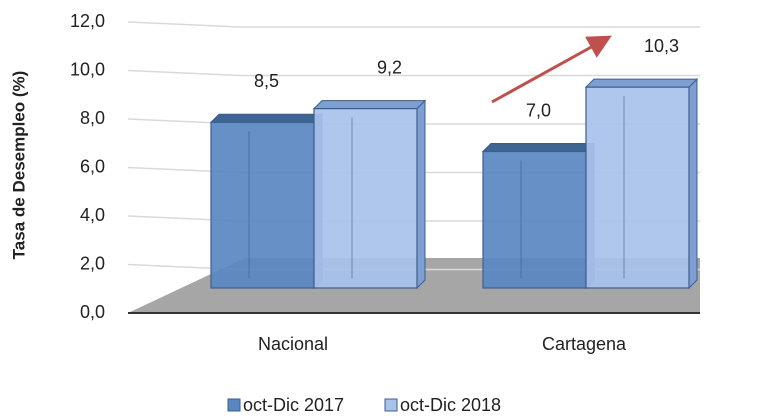  I want to click on x-tick-label: Cartagena, so click(584, 344).